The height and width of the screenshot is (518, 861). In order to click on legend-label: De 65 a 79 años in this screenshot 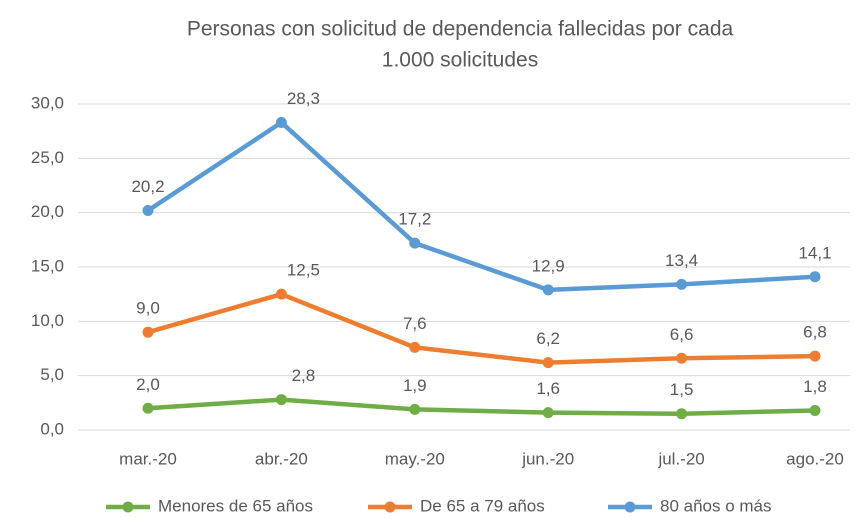, I will do `click(482, 505)`.